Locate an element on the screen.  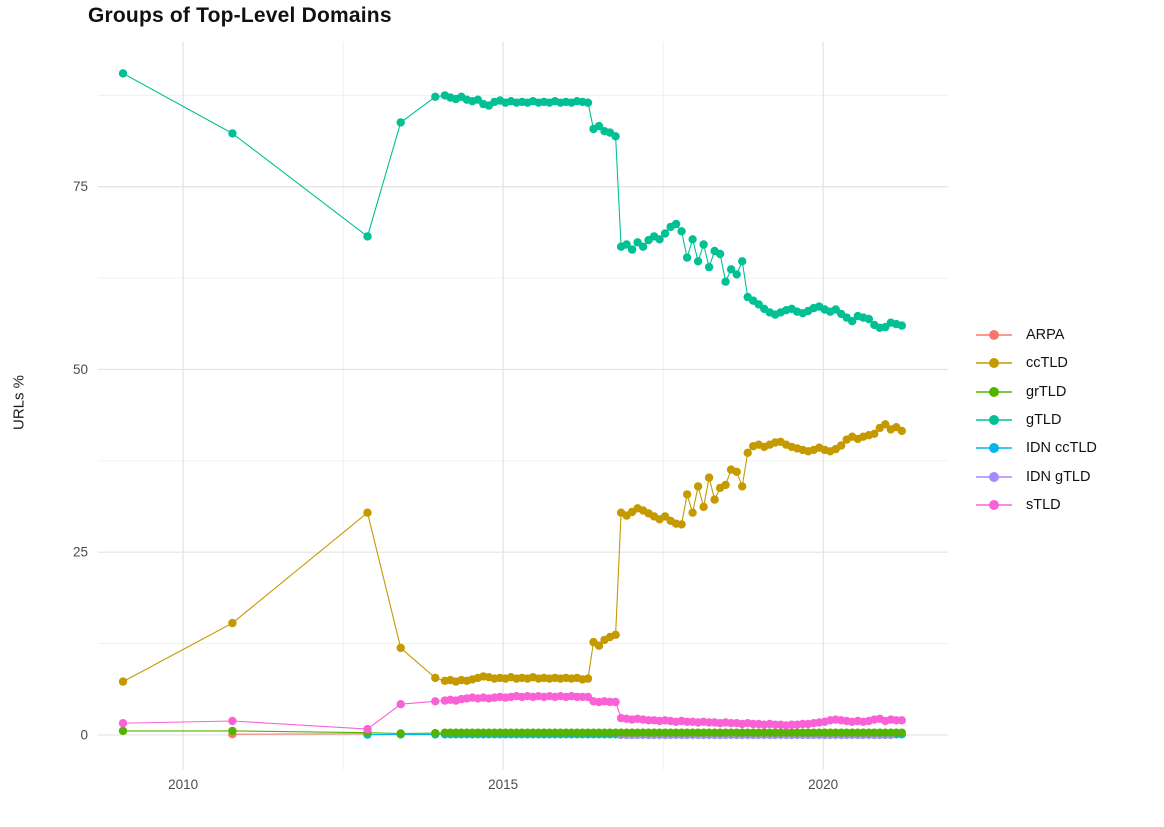
series-stld is located at coordinates (512, 713).